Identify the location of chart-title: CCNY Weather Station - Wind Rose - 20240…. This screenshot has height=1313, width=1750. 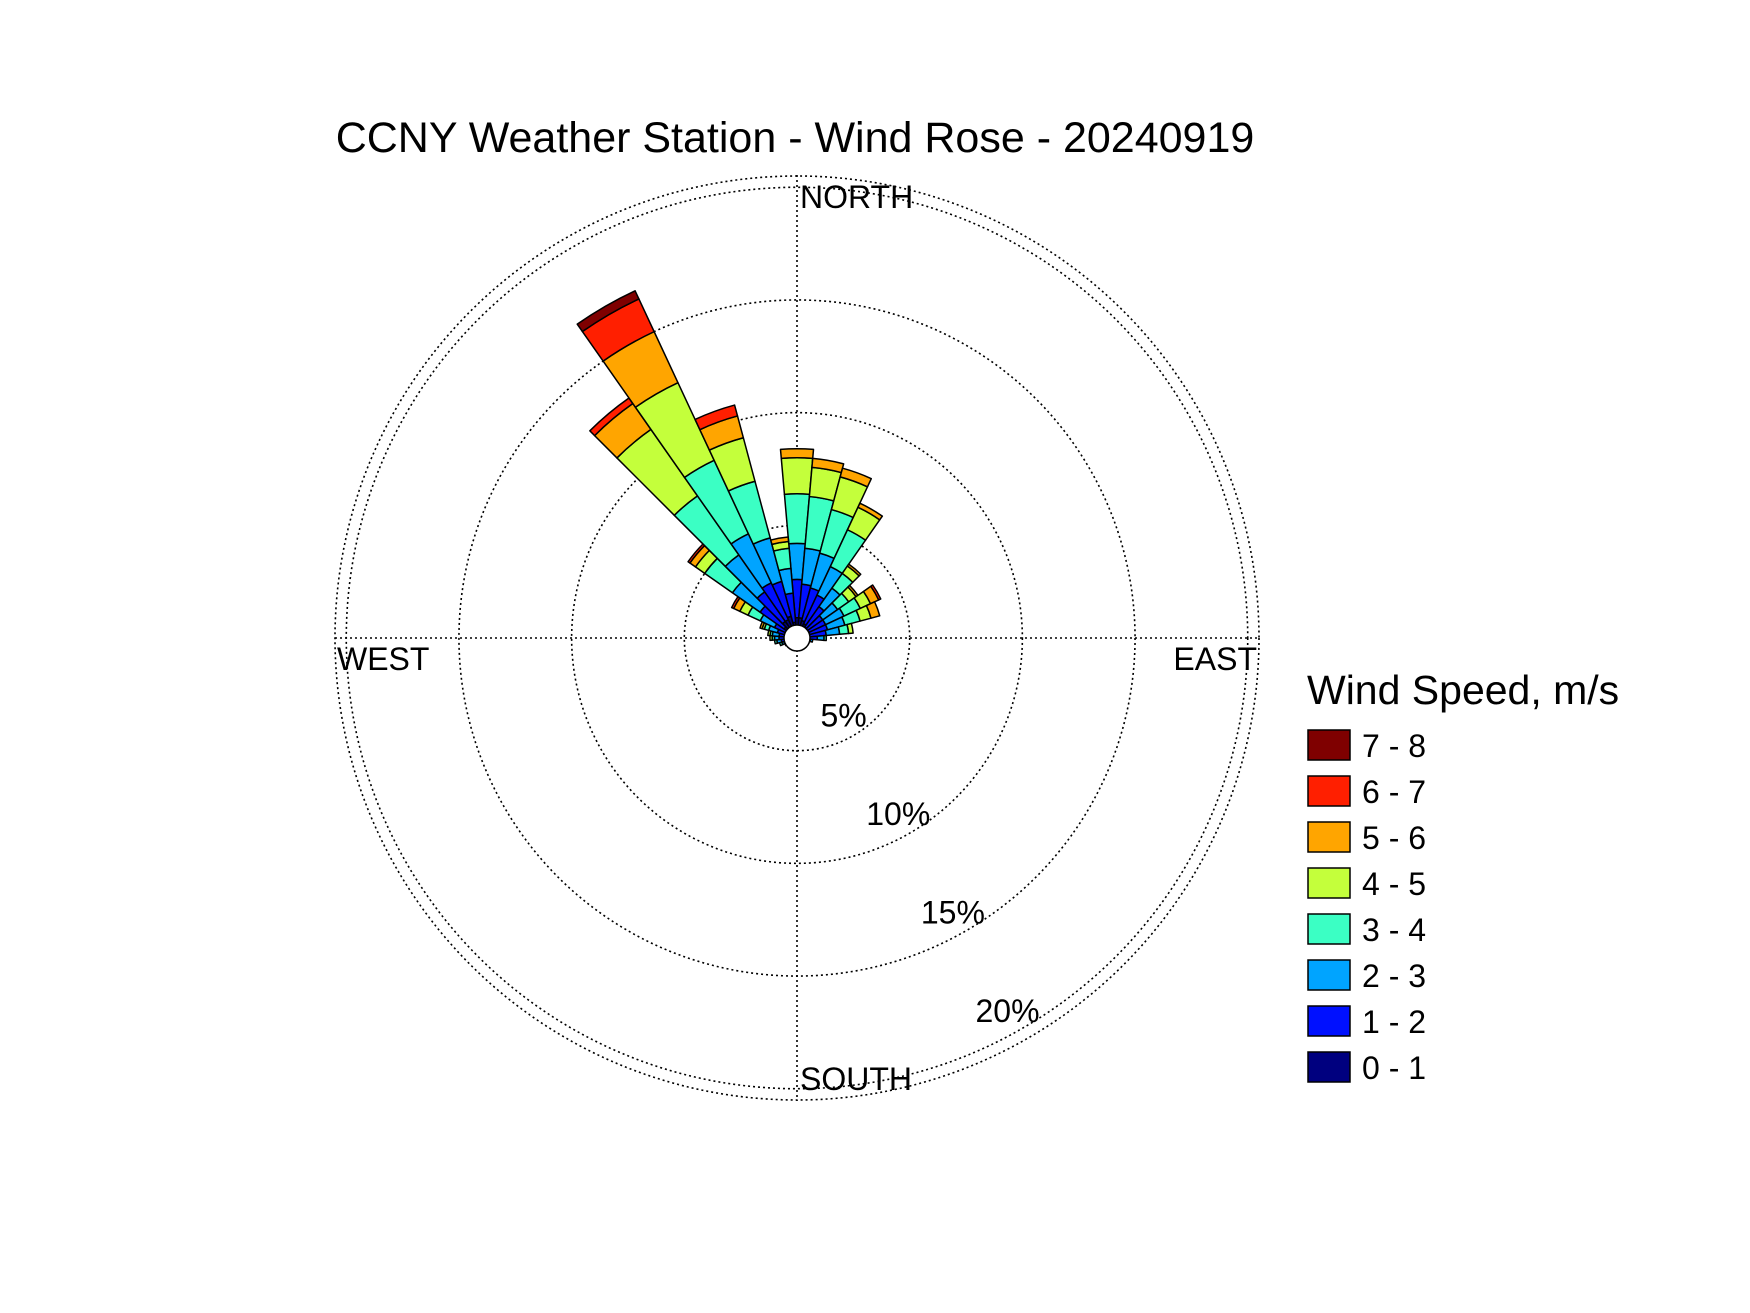
(795, 138).